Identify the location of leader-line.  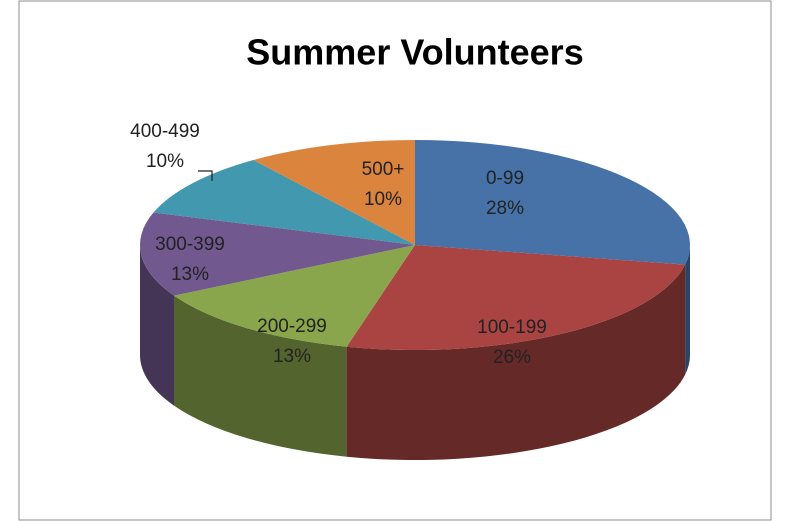
(205, 175).